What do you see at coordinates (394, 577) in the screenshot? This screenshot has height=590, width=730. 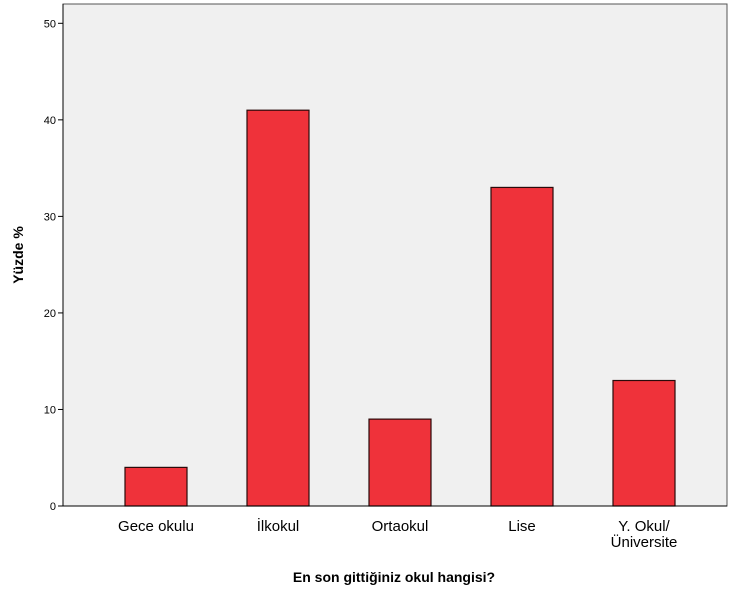 I see `x-axis-title: En son gittiğiniz okul hangisi?` at bounding box center [394, 577].